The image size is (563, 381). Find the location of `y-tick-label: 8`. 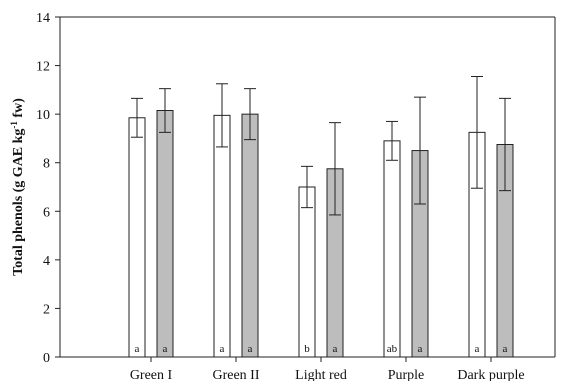

y-tick-label: 8 is located at coordinates (46, 164).